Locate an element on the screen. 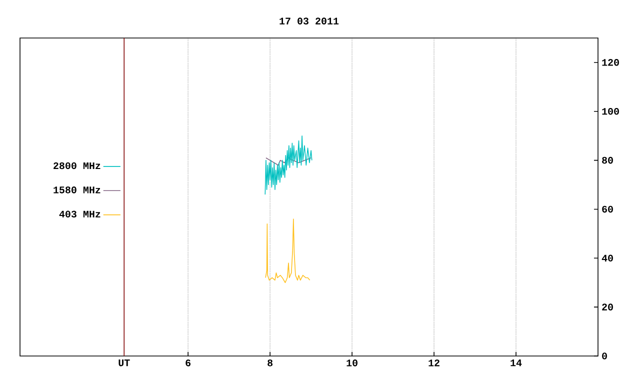  legend-label: 403 MHz is located at coordinates (79, 214).